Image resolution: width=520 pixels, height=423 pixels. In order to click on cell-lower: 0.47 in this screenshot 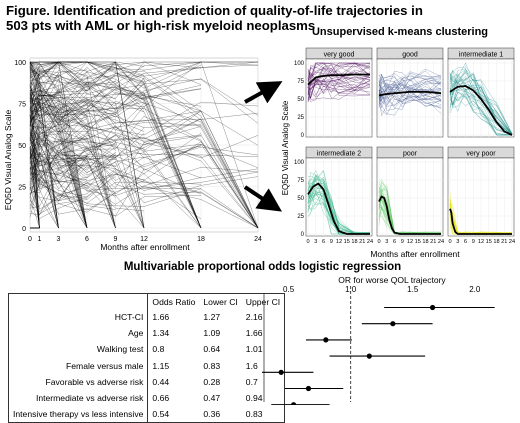, I will do `click(220, 398)`.